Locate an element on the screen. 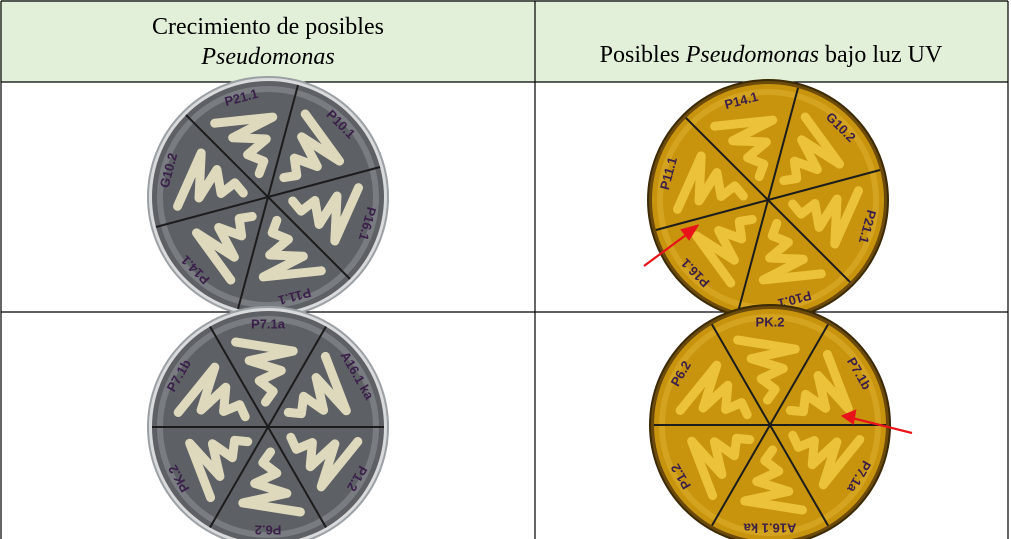 This screenshot has height=539, width=1011. header-text: Crecimiento de posibles is located at coordinates (268, 27).